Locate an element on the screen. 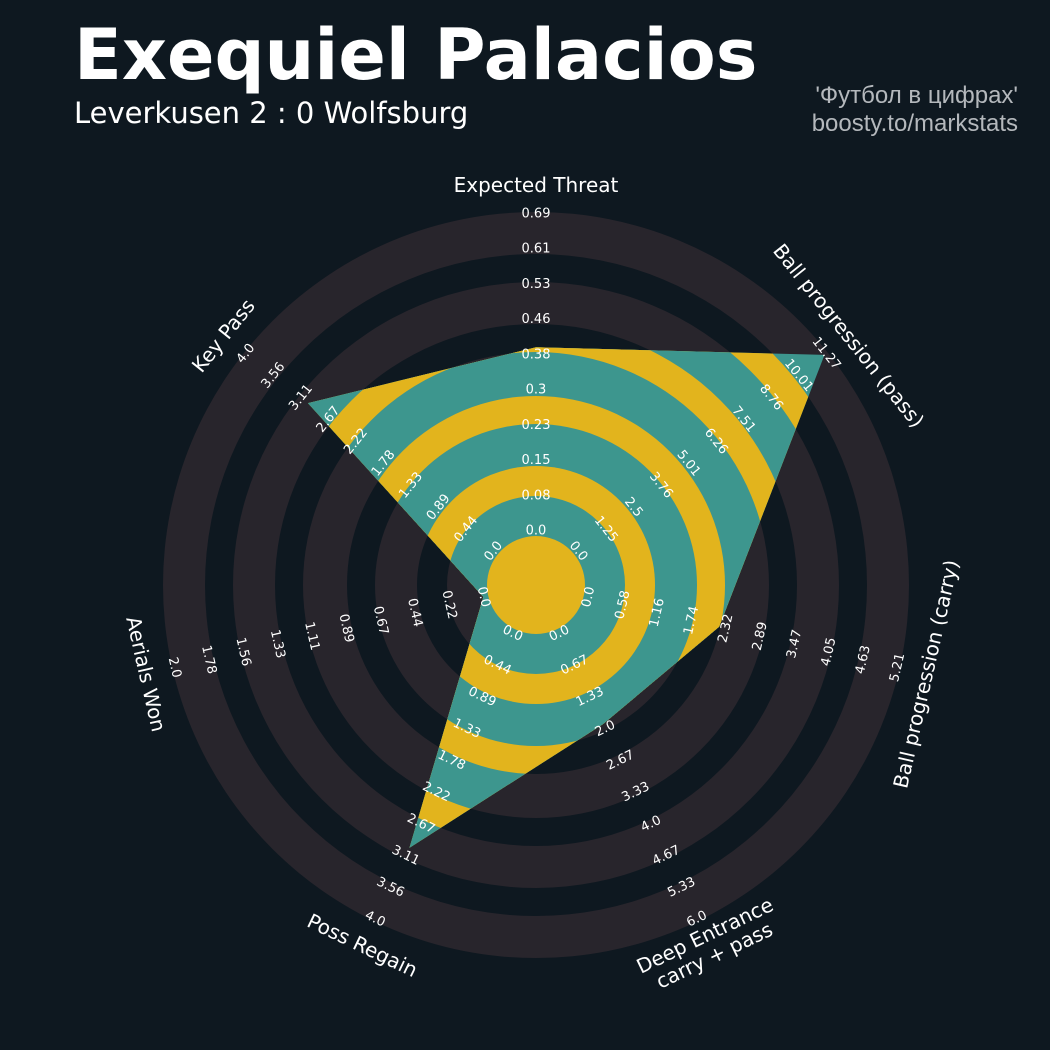 Image resolution: width=1050 pixels, height=1050 pixels. axis-tick-label: 0.23 is located at coordinates (536, 425).